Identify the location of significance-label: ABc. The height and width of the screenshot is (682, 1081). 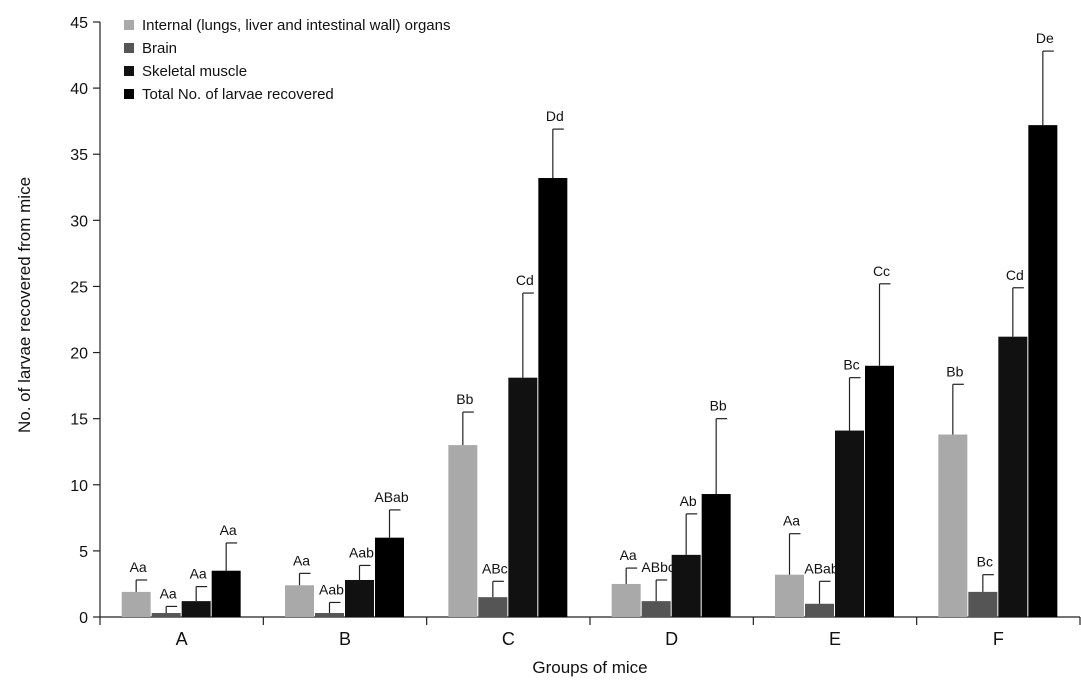
(495, 568).